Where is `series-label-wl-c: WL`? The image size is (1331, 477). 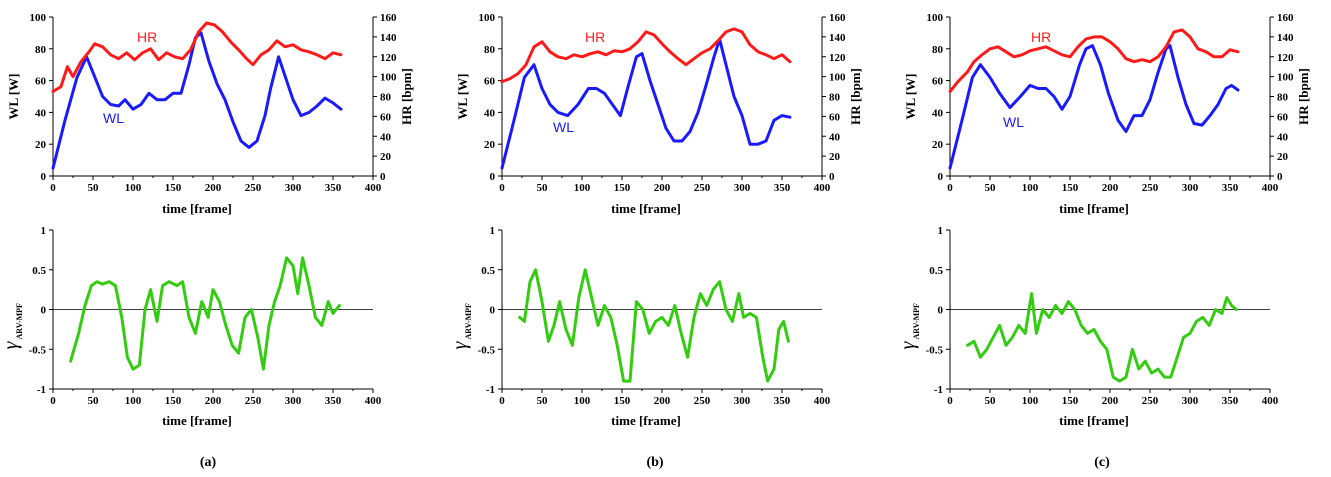 series-label-wl-c: WL is located at coordinates (1013, 122).